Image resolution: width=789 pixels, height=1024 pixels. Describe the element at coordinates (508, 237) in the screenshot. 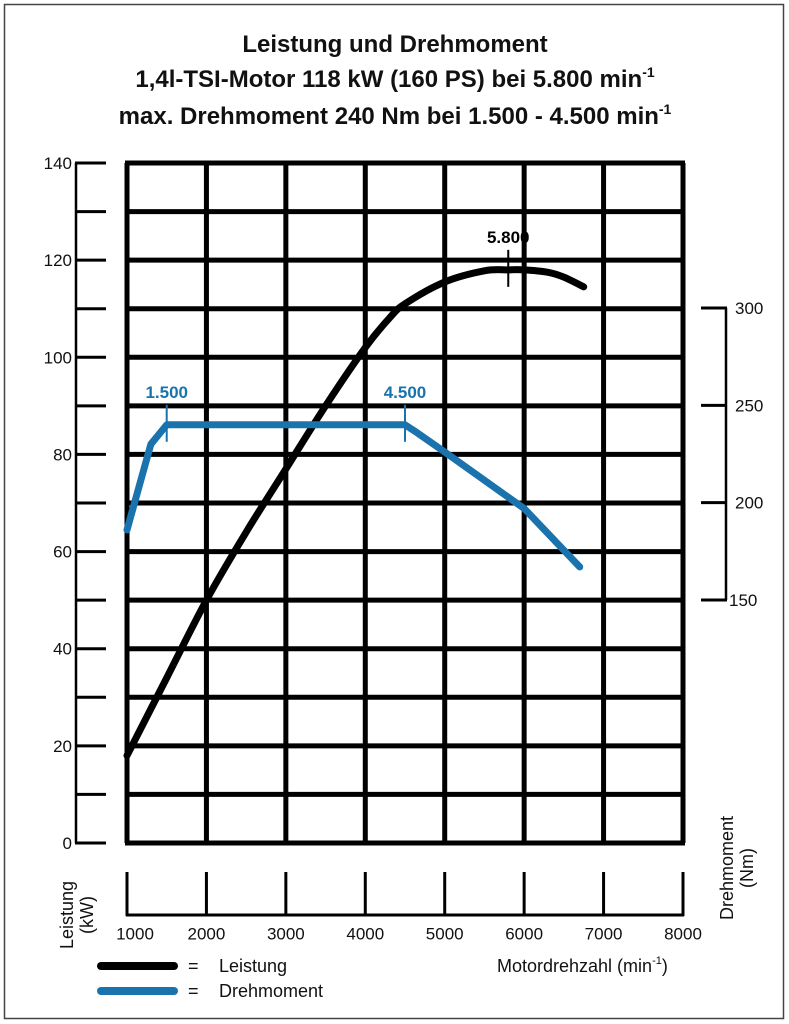

I see `annotation-label: 5.800` at that location.